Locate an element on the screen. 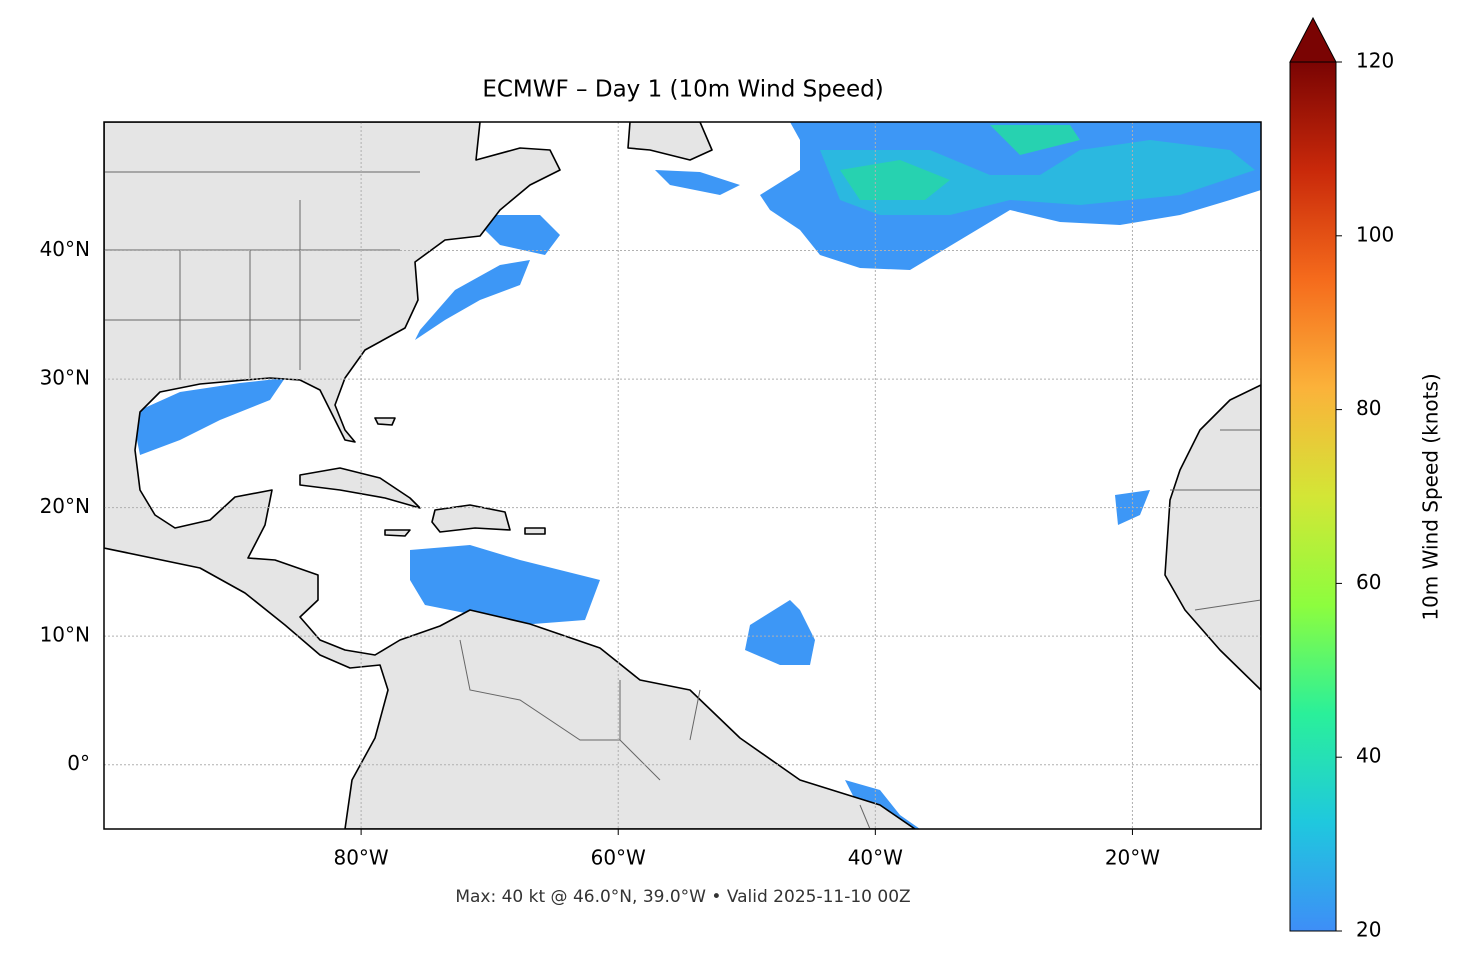 This screenshot has height=973, width=1466. colorbar-extend is located at coordinates (1313, 39).